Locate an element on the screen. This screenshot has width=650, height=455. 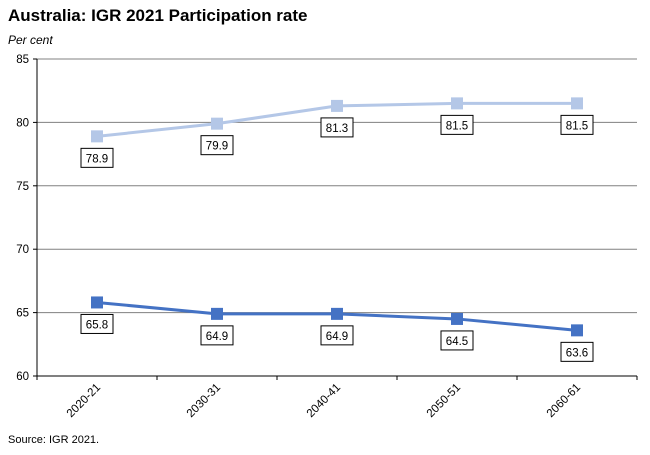
data-label: 64.5 is located at coordinates (457, 342).